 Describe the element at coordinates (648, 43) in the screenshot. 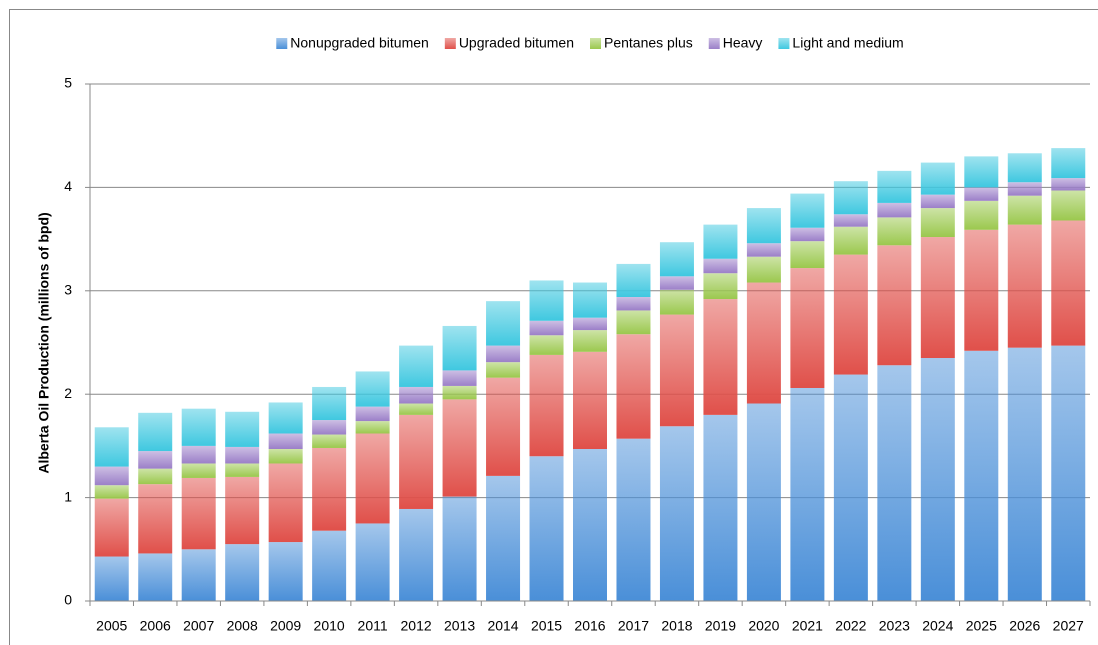

I see `legend-label: Pentanes plus` at that location.